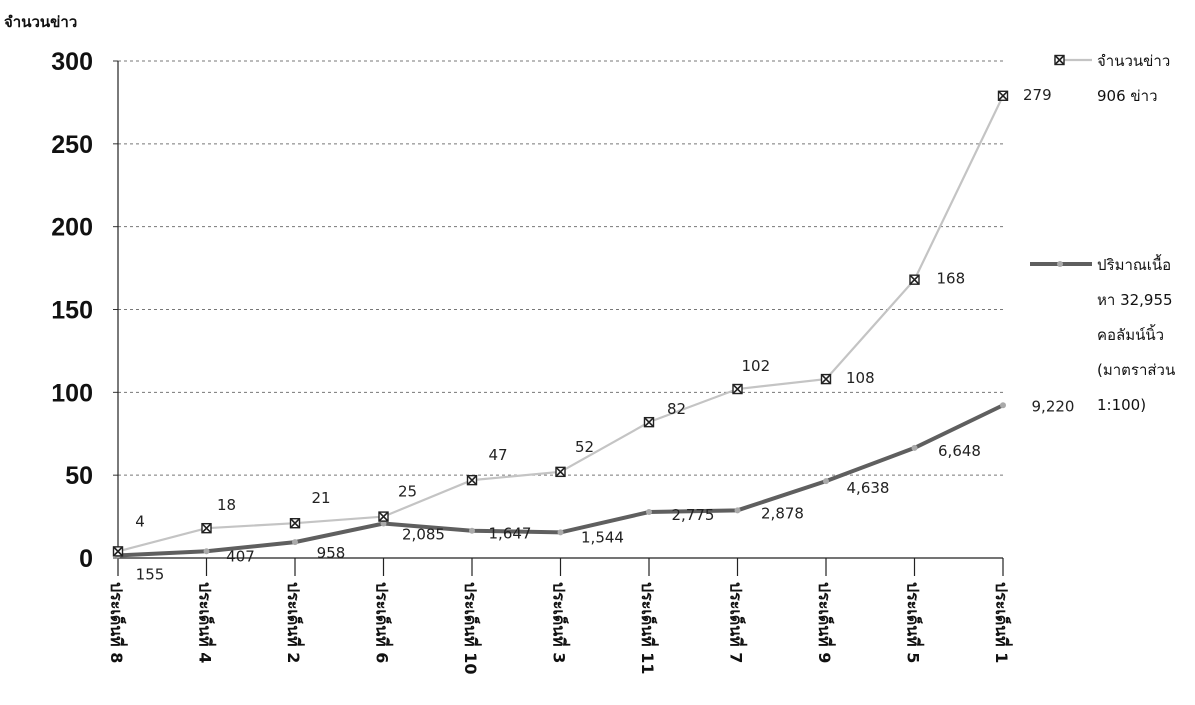 The width and height of the screenshot is (1195, 705). Describe the element at coordinates (560, 622) in the screenshot. I see `x-tick-label: ประเด็นที่ 3` at that location.